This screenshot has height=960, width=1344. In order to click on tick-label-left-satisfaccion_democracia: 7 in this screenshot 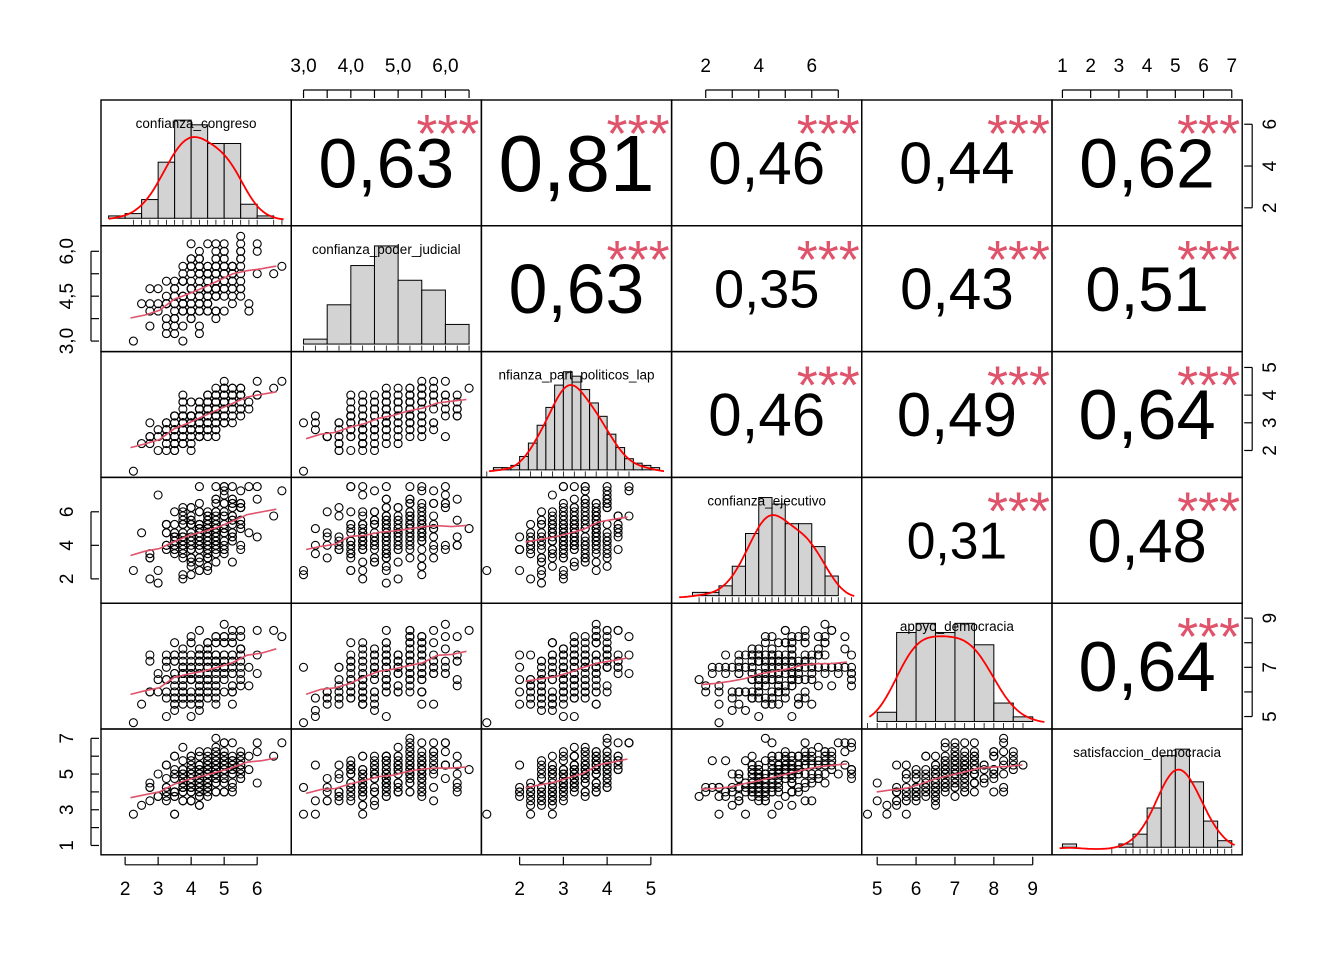, I will do `click(67, 738)`.